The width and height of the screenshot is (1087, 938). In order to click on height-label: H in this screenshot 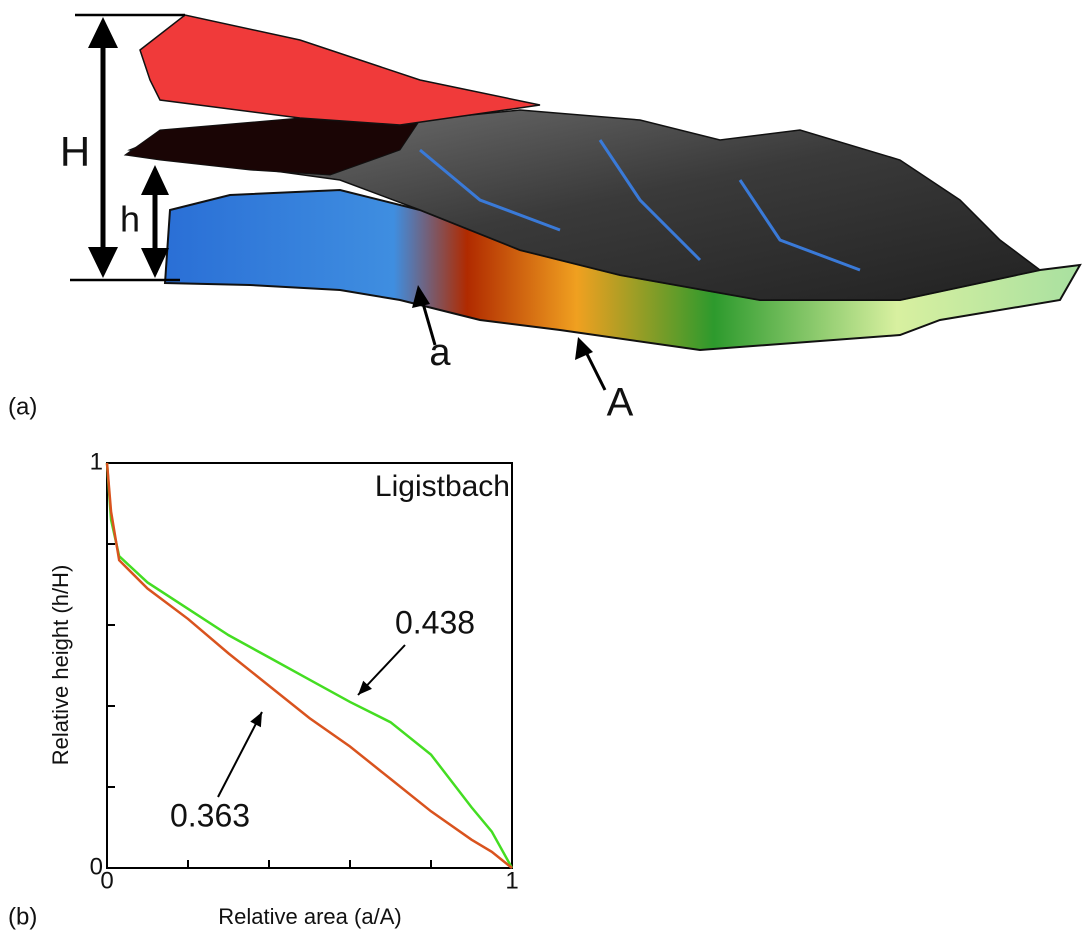, I will do `click(75, 151)`.